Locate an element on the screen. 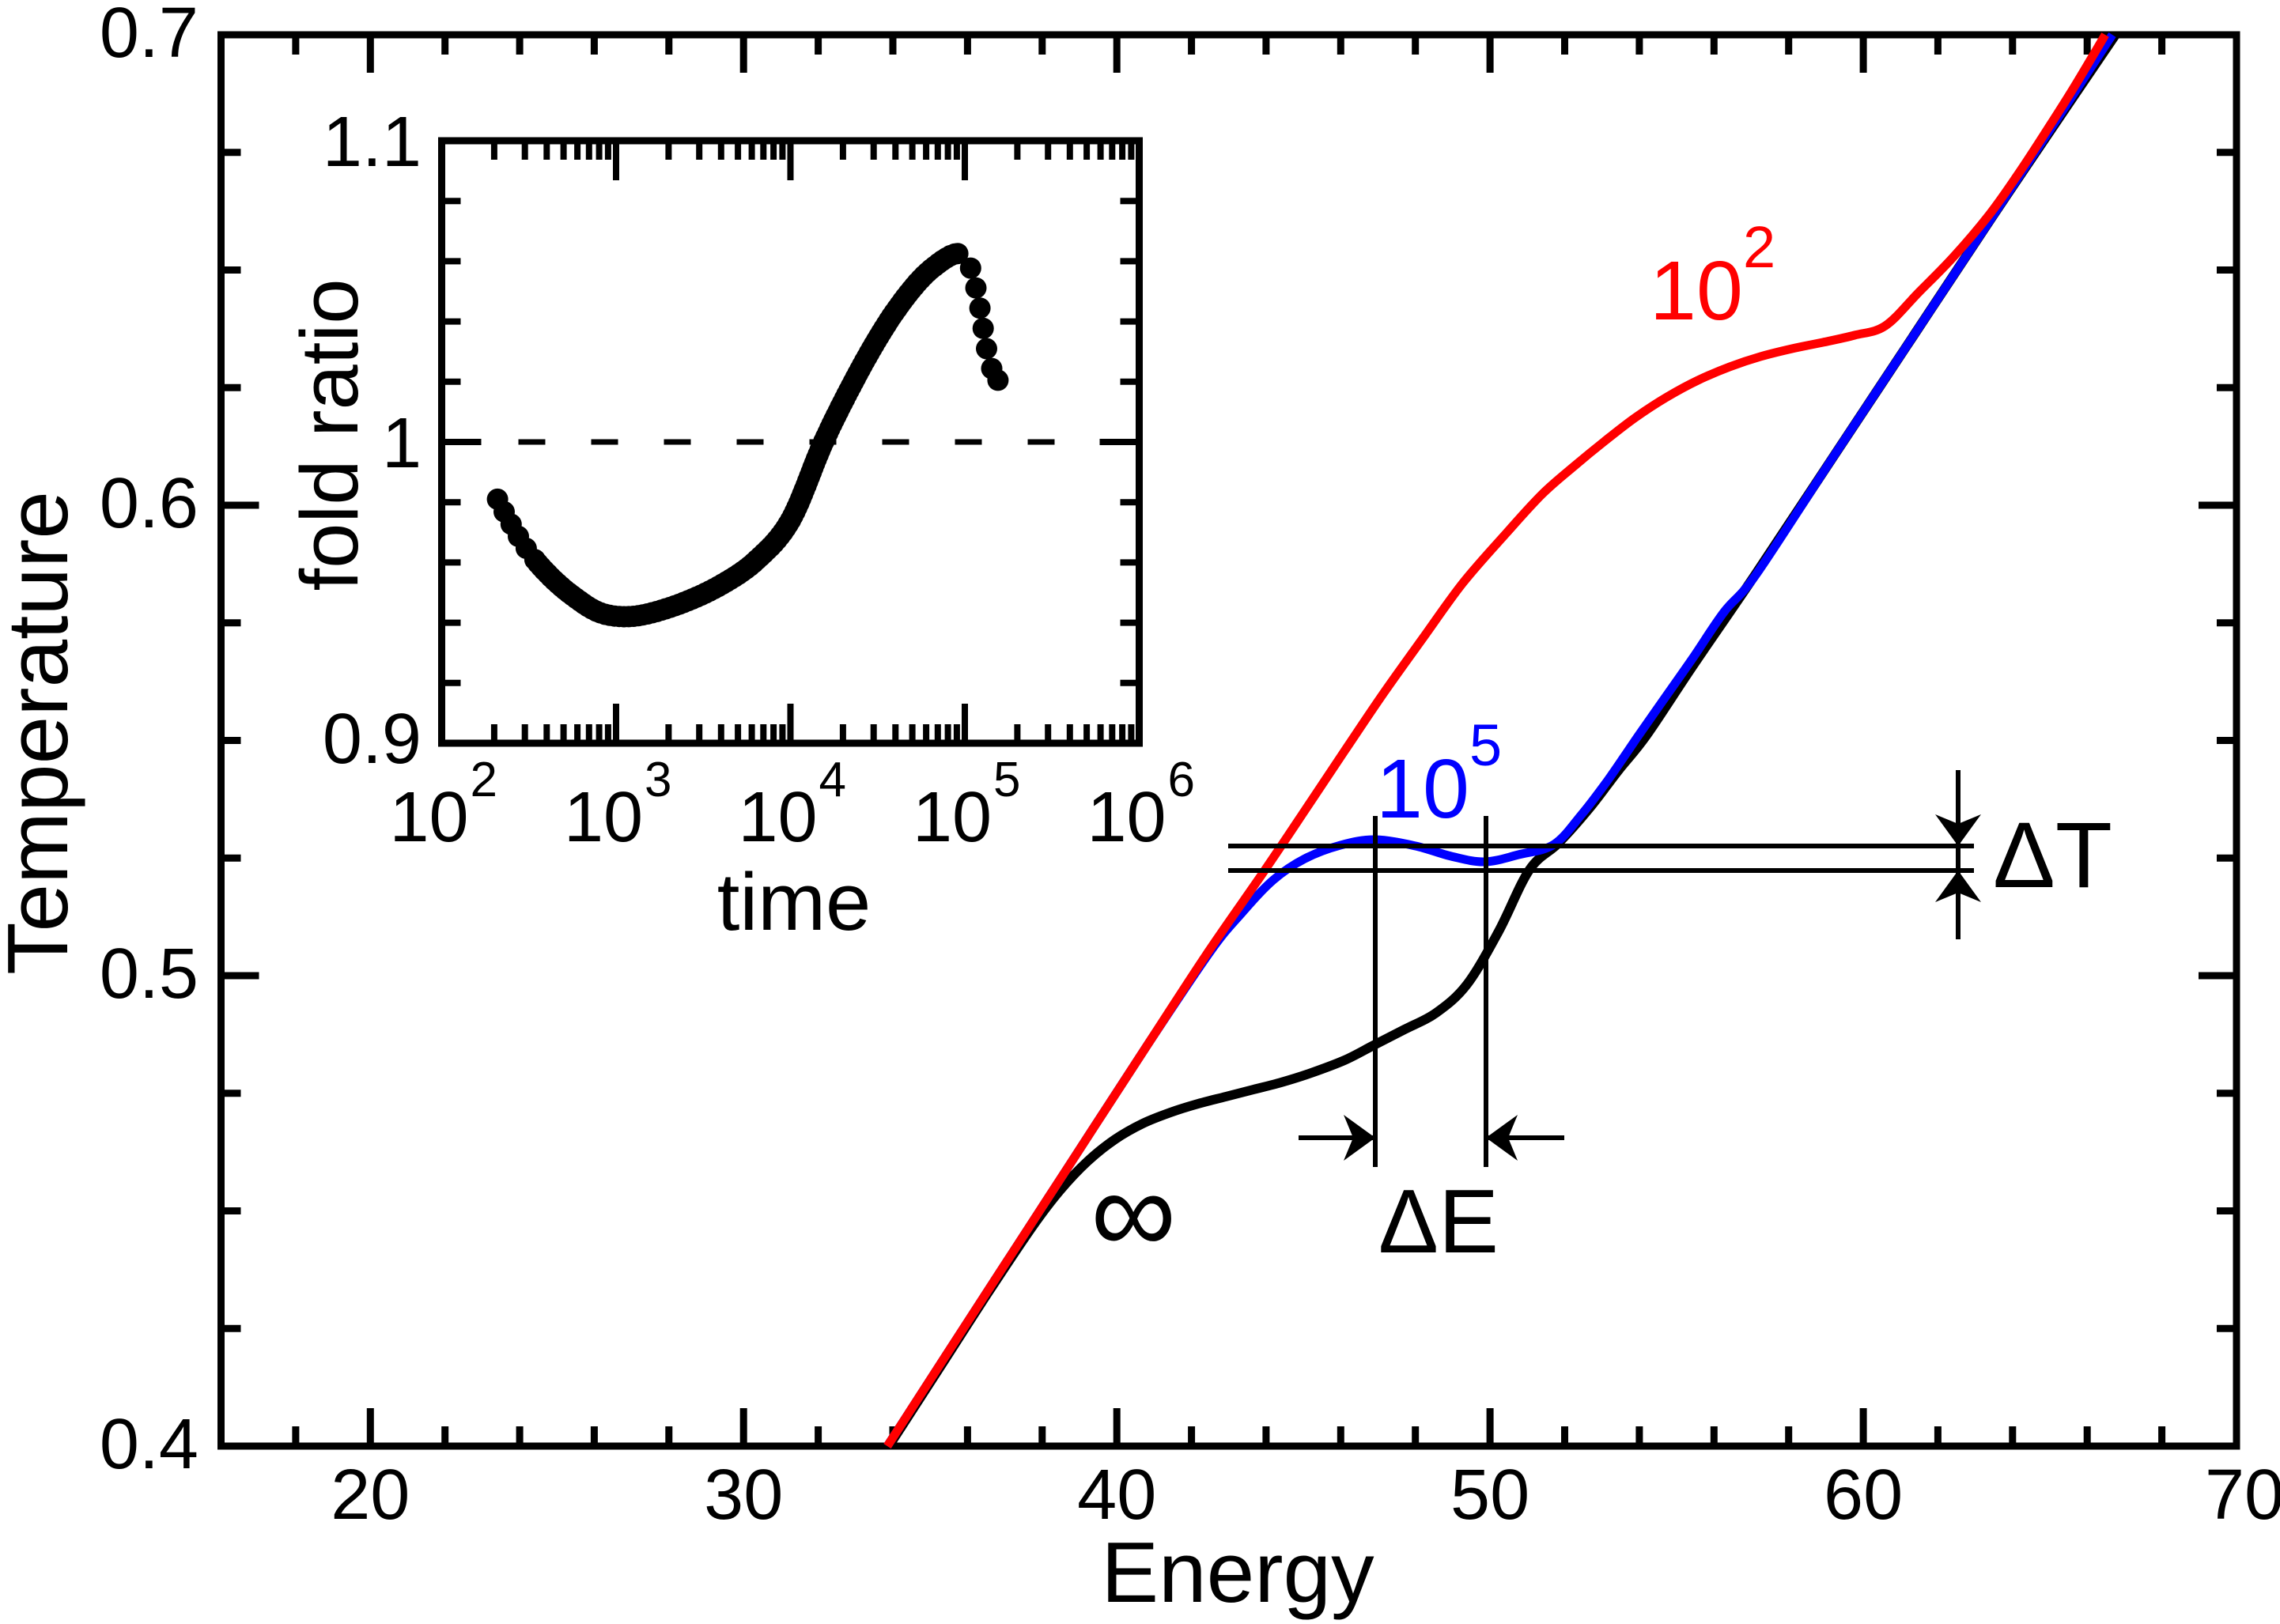 The width and height of the screenshot is (2280, 1624). svg-text: 0.9 is located at coordinates (373, 739).